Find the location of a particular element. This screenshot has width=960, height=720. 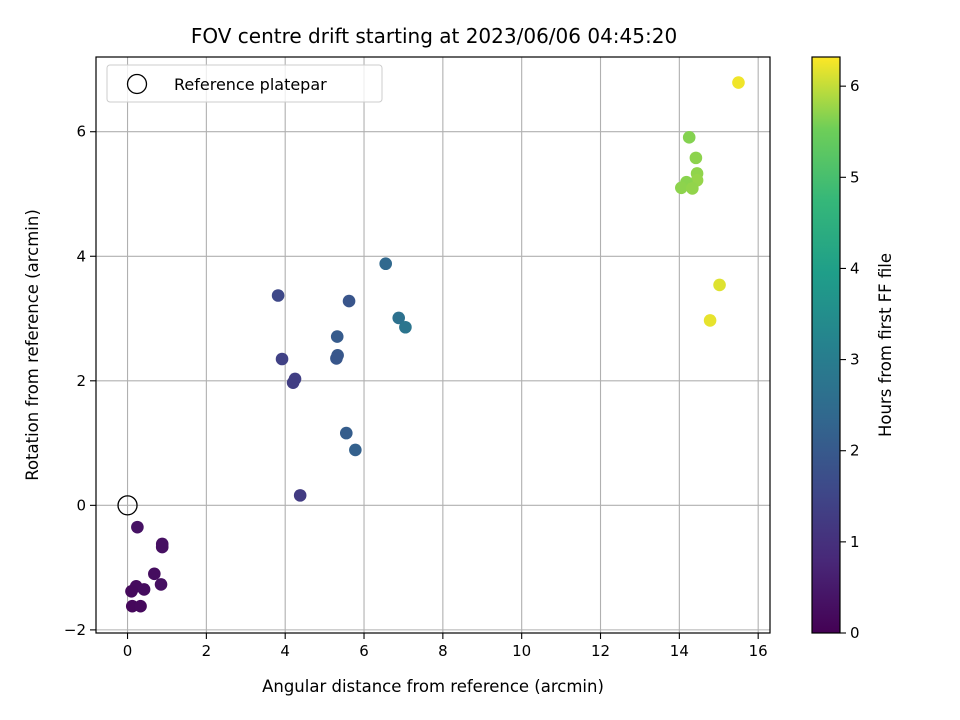

x-axis-label: Angular distance from reference (arcmin) is located at coordinates (433, 686).